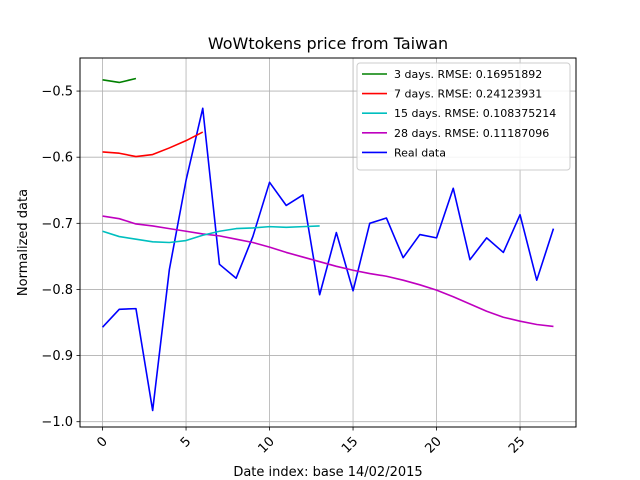  I want to click on legend-entry-label: 3 days. RMSE: 0.16951892, so click(468, 74).